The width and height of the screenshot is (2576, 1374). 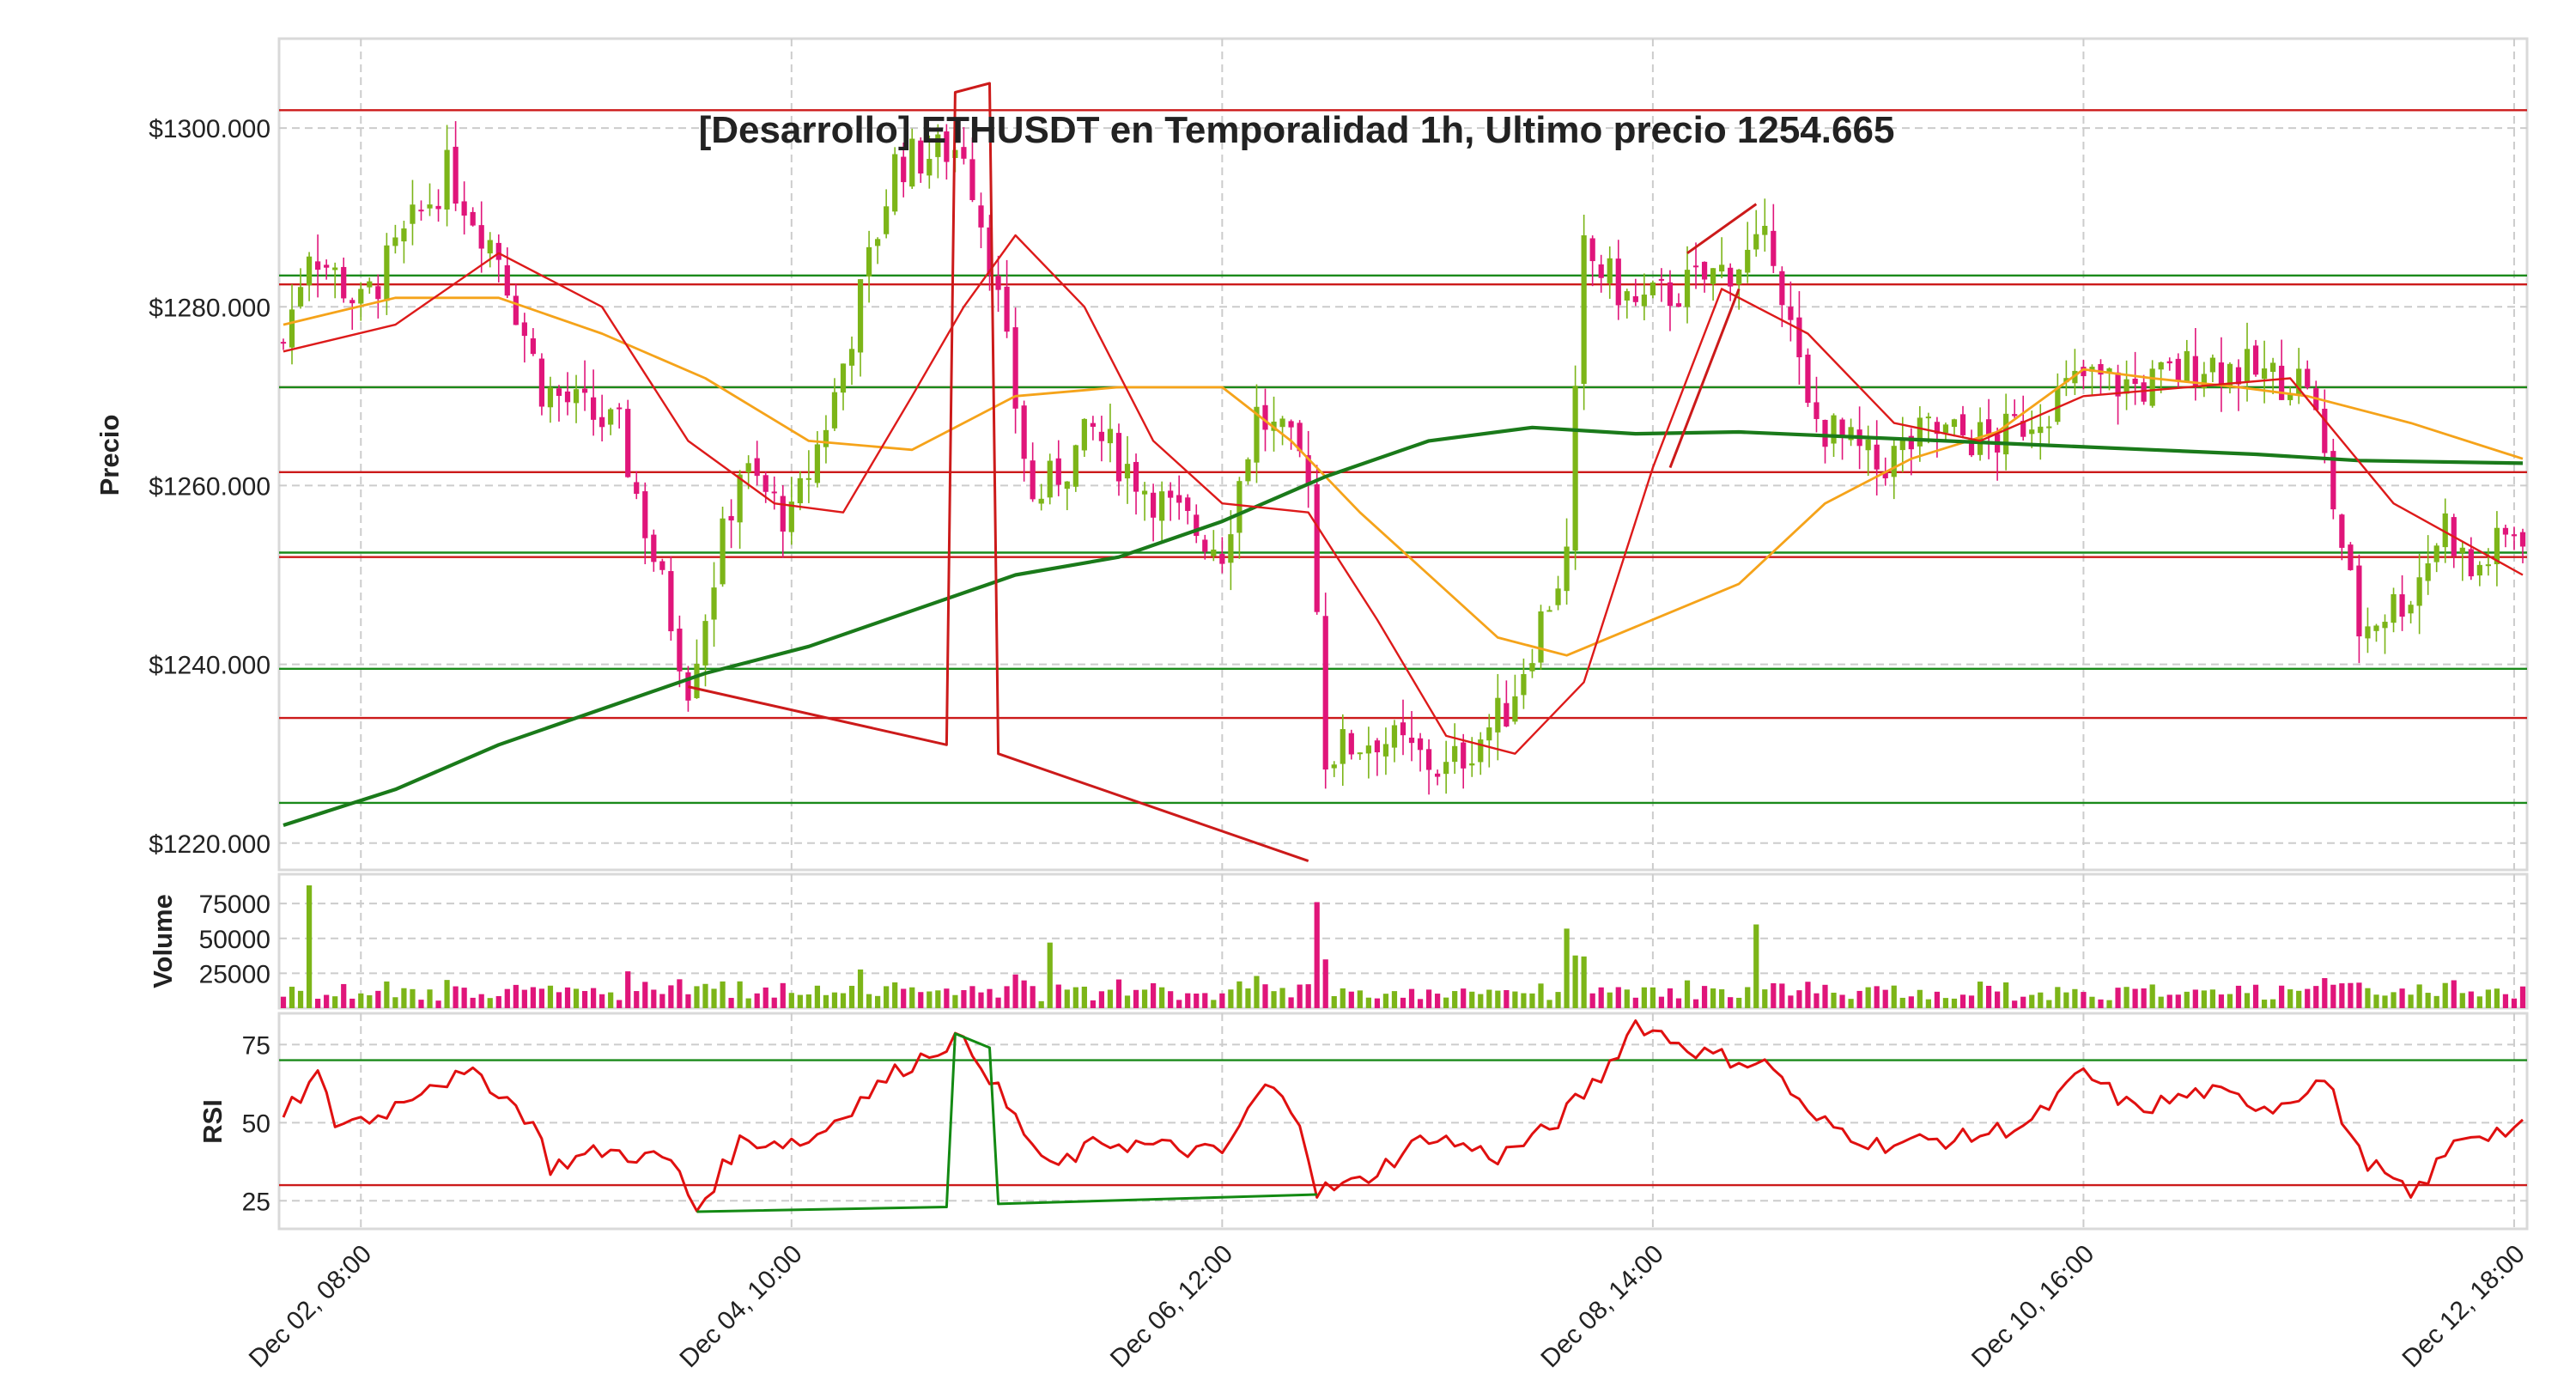 What do you see at coordinates (209, 844) in the screenshot?
I see `price-tick-label: $1220.000` at bounding box center [209, 844].